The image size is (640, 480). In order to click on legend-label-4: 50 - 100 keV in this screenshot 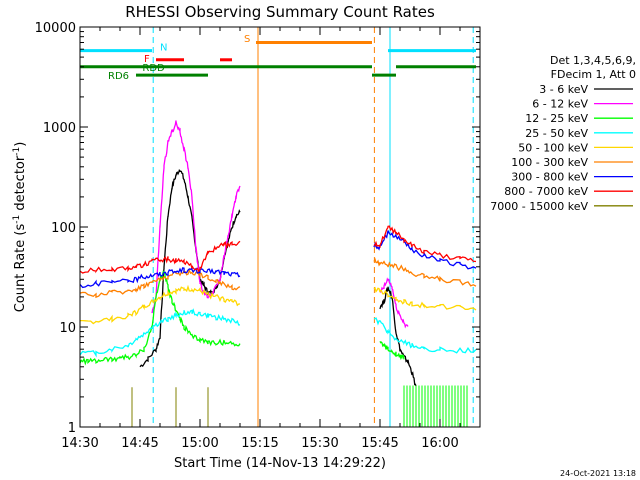, I will do `click(553, 147)`.